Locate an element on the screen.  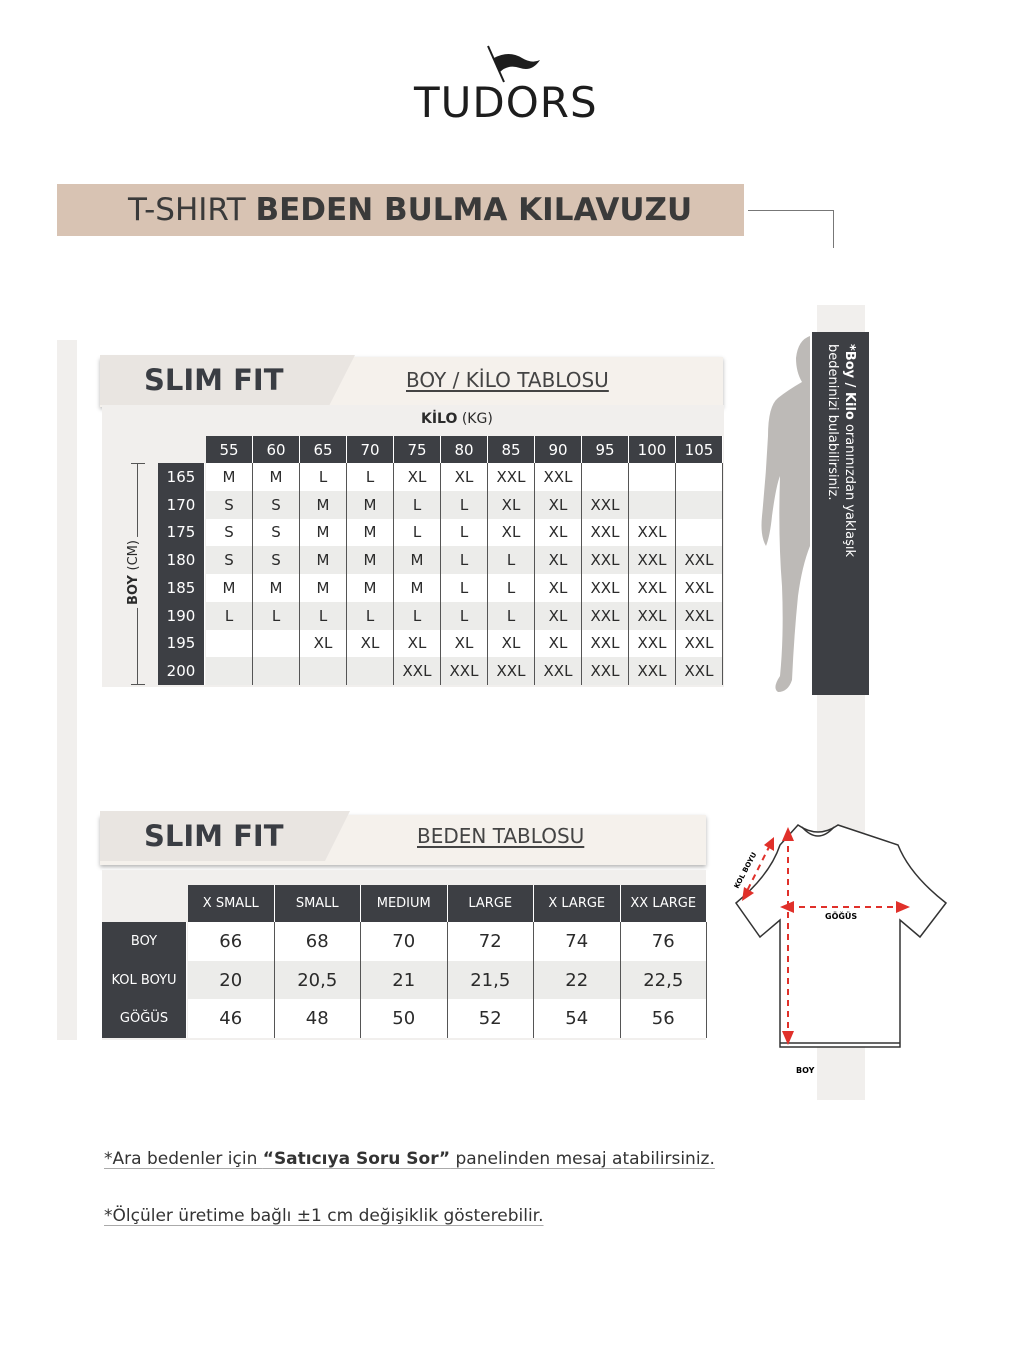
measure-cell: 22,5 is located at coordinates (663, 980).